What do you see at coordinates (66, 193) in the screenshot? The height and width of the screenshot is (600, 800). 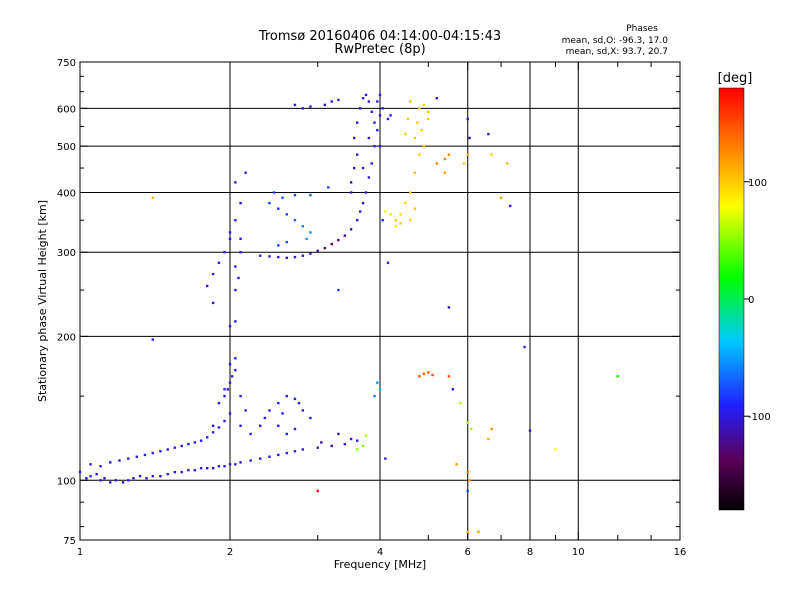 I see `y-tick-label: 400` at bounding box center [66, 193].